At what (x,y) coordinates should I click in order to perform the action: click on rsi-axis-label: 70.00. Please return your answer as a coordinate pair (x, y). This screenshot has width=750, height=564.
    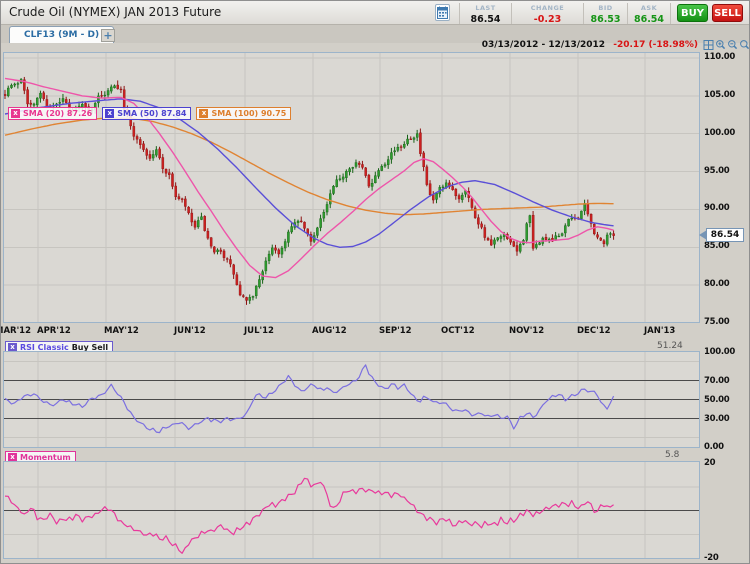
    Looking at the image, I should click on (717, 380).